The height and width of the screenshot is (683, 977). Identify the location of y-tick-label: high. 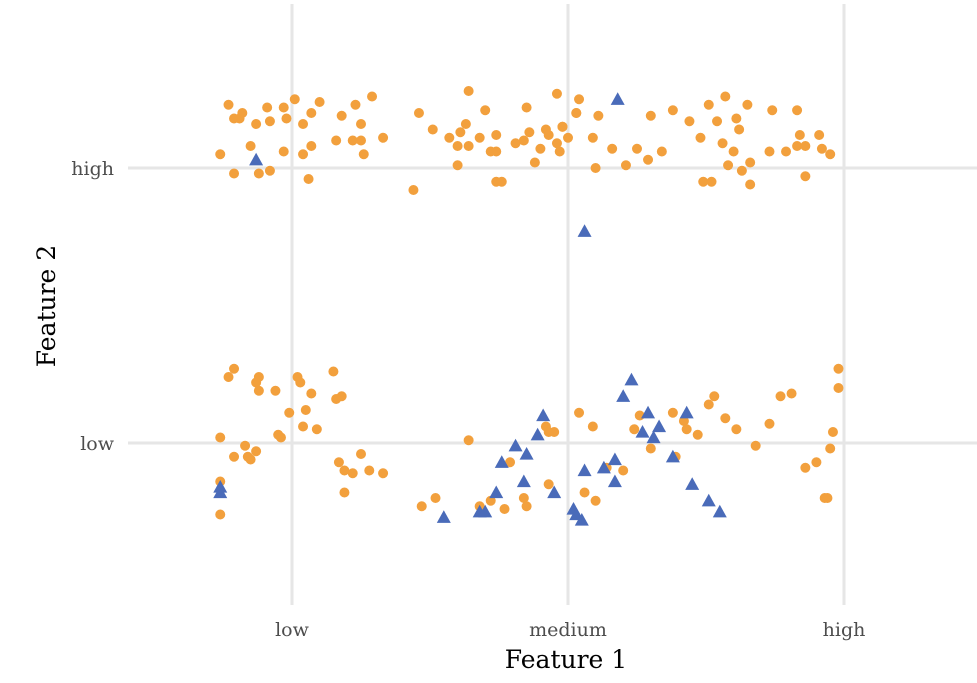
(92, 169).